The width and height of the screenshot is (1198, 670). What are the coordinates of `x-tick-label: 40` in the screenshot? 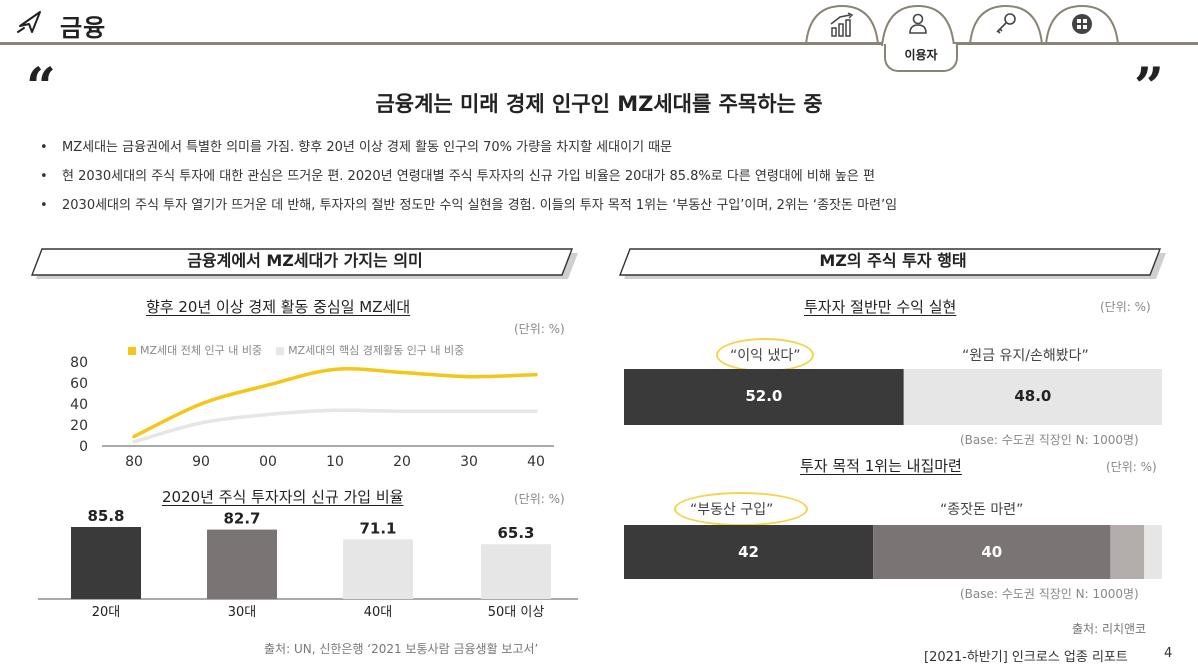 It's located at (536, 462).